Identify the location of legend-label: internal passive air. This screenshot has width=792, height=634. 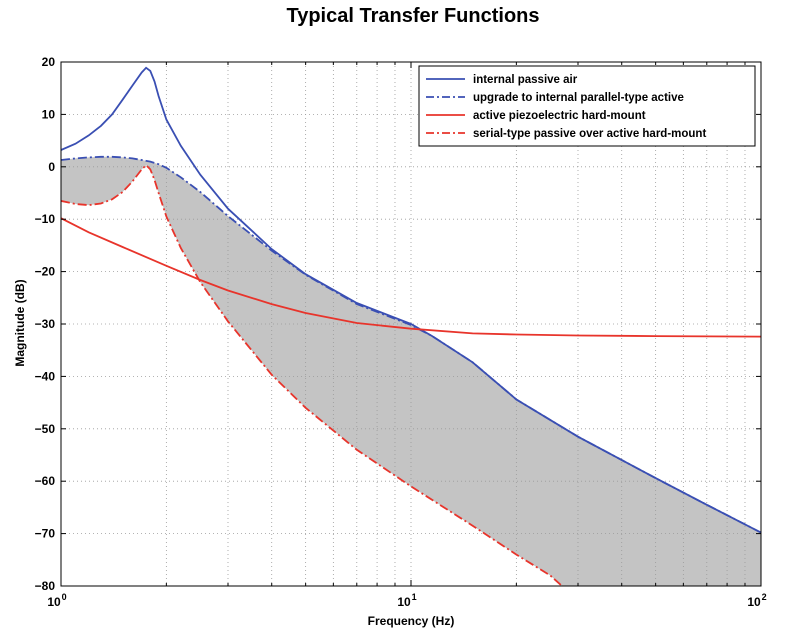
(525, 80).